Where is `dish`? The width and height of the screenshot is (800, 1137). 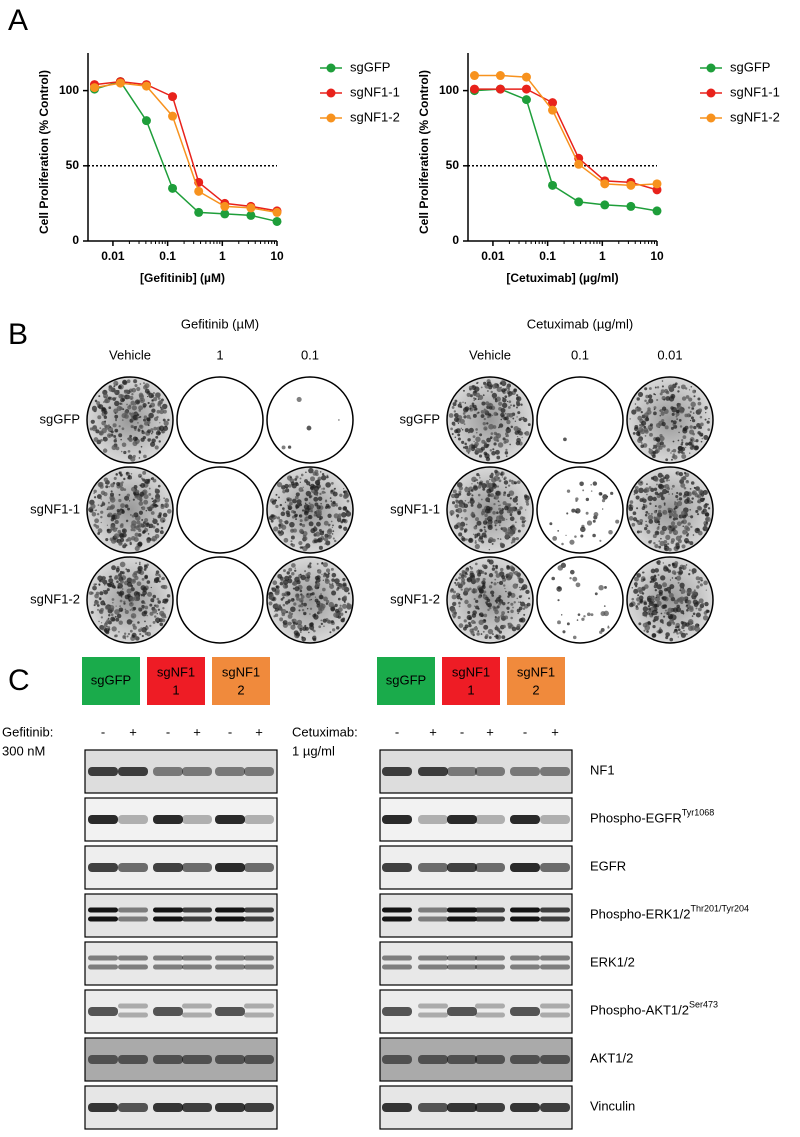 dish is located at coordinates (220, 420).